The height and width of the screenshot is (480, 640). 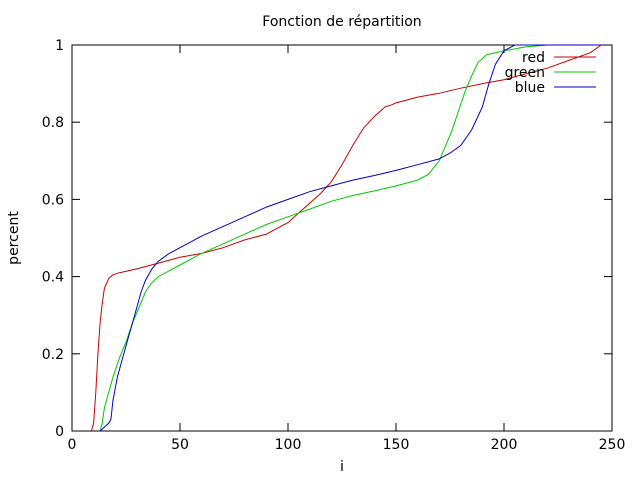 I want to click on x-axis-label: i, so click(x=342, y=467).